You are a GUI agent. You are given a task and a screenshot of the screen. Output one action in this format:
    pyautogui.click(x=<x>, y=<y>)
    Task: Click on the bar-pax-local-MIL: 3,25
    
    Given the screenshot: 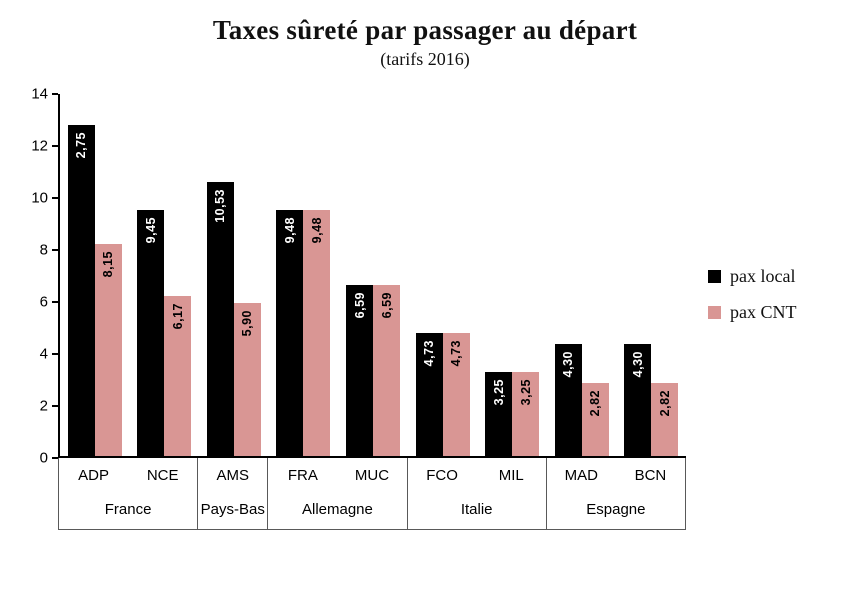 What is the action you would take?
    pyautogui.click(x=499, y=413)
    